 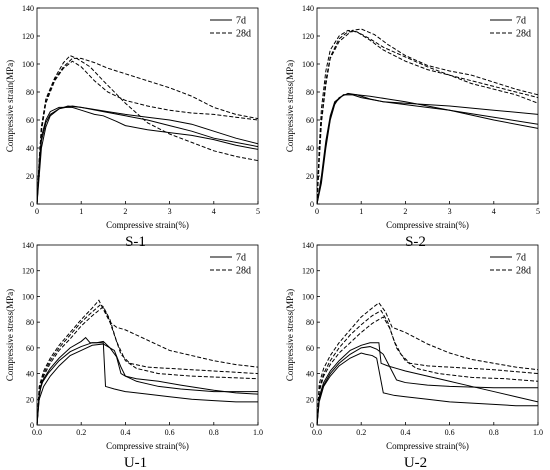 What do you see at coordinates (135, 462) in the screenshot?
I see `panel-label: U-1` at bounding box center [135, 462].